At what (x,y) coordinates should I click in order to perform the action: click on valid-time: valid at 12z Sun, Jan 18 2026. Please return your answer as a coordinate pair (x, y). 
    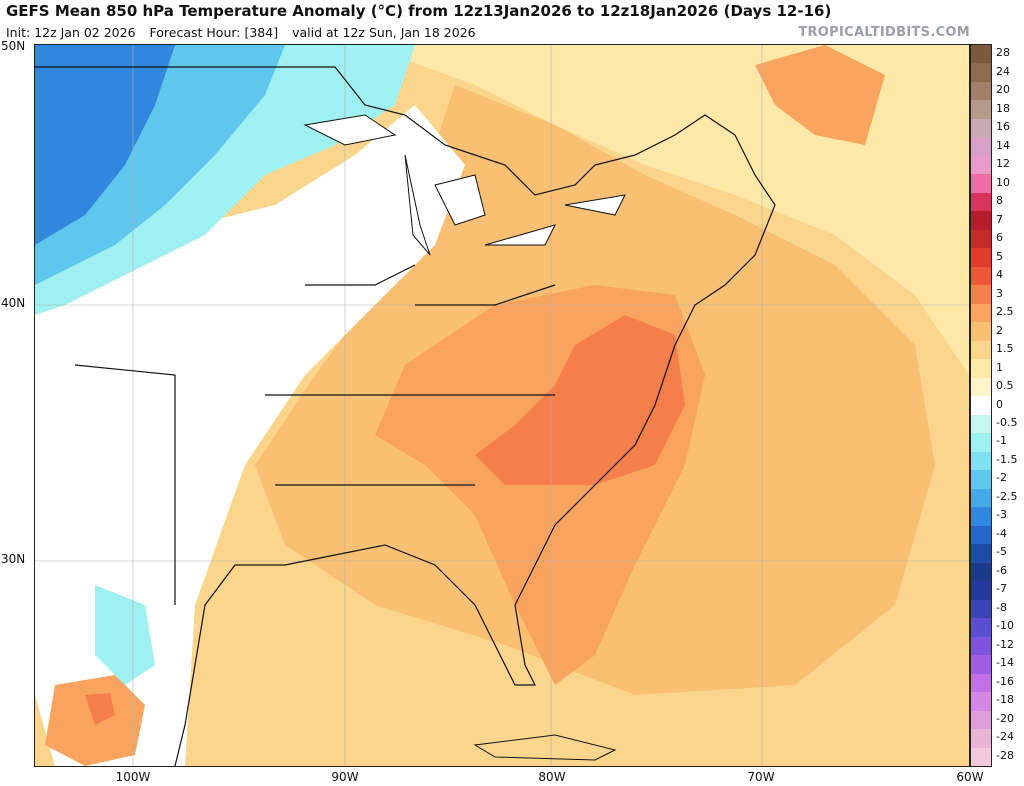
    Looking at the image, I should click on (384, 32).